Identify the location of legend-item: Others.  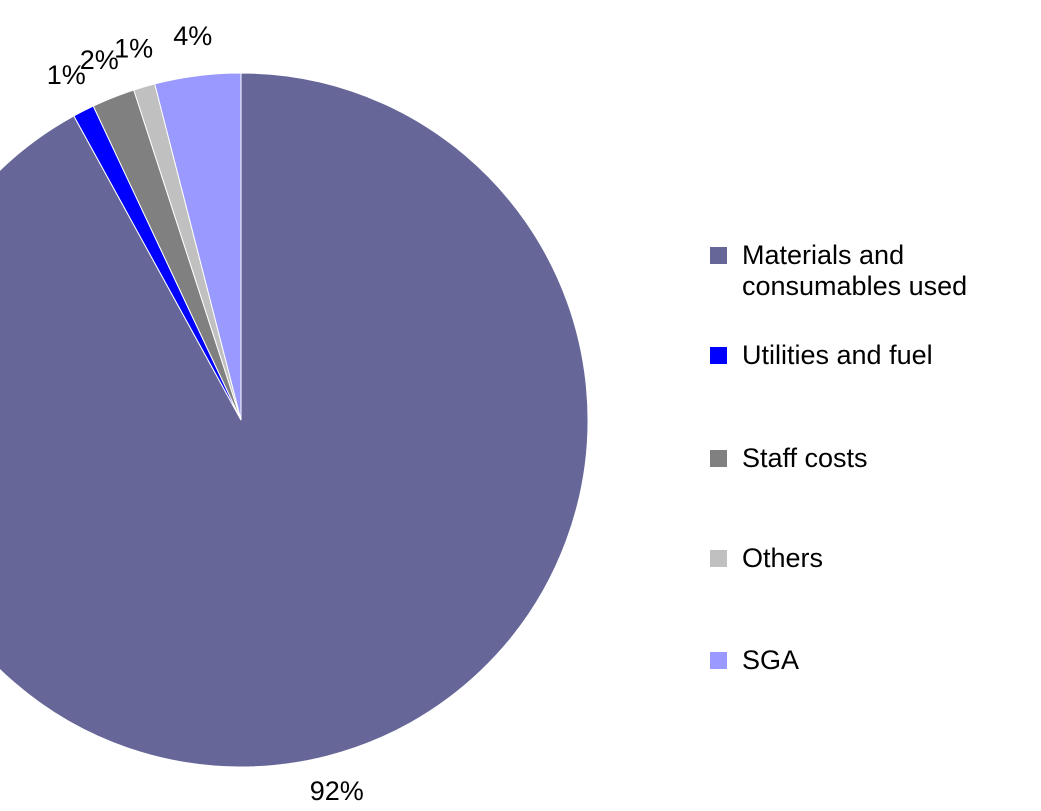
(875, 558).